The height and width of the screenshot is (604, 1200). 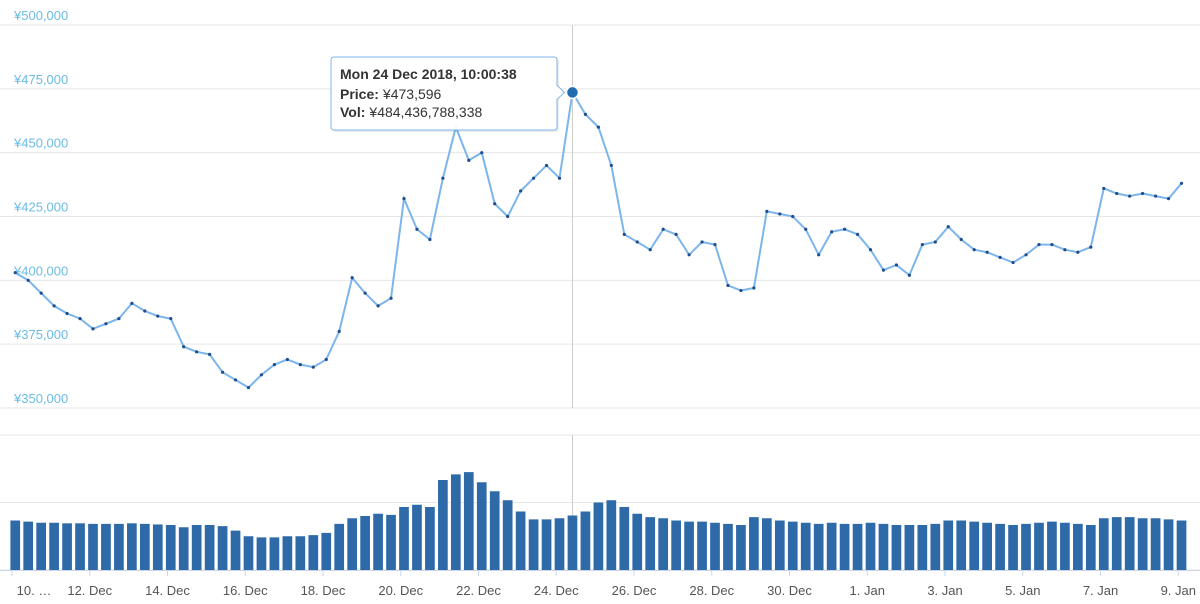 What do you see at coordinates (40, 334) in the screenshot?
I see `y-tick-label: ¥375,000` at bounding box center [40, 334].